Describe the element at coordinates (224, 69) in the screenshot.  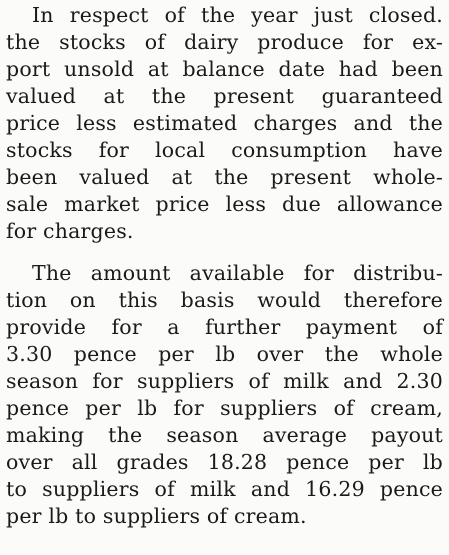
I see `paragraph-line: port unsold at balance date had been` at that location.